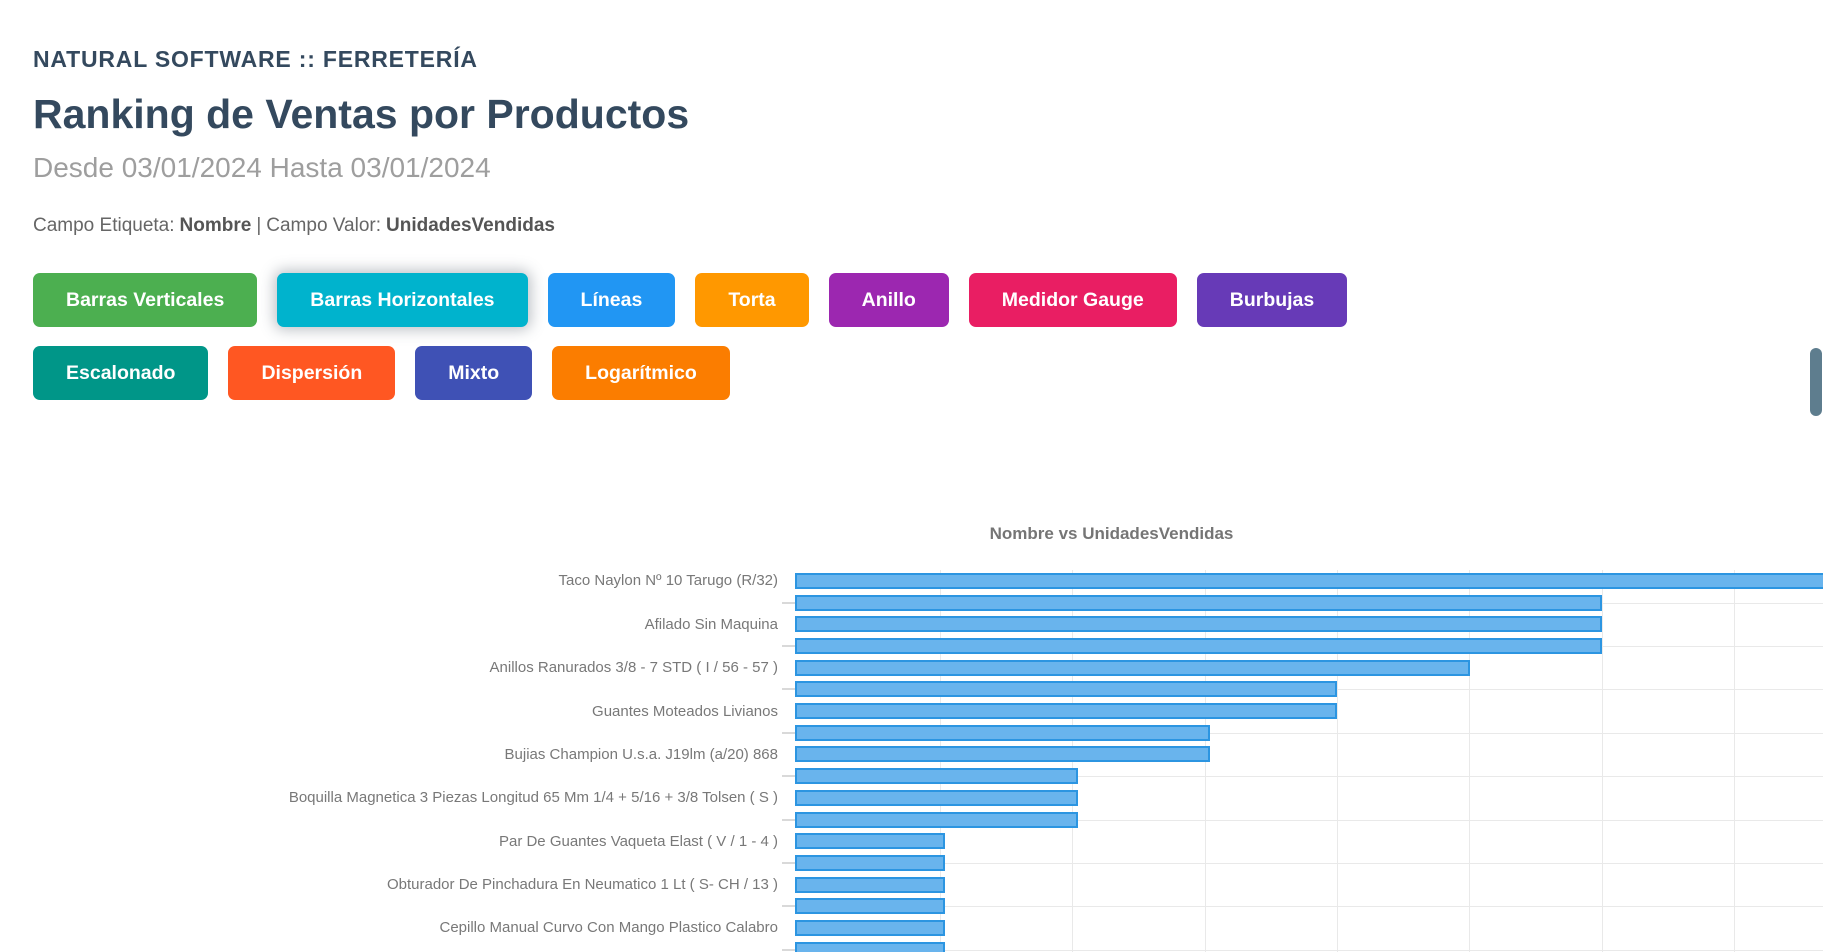 The width and height of the screenshot is (1823, 952). What do you see at coordinates (611, 300) in the screenshot?
I see `chart-type-button-lineas: Líneas` at bounding box center [611, 300].